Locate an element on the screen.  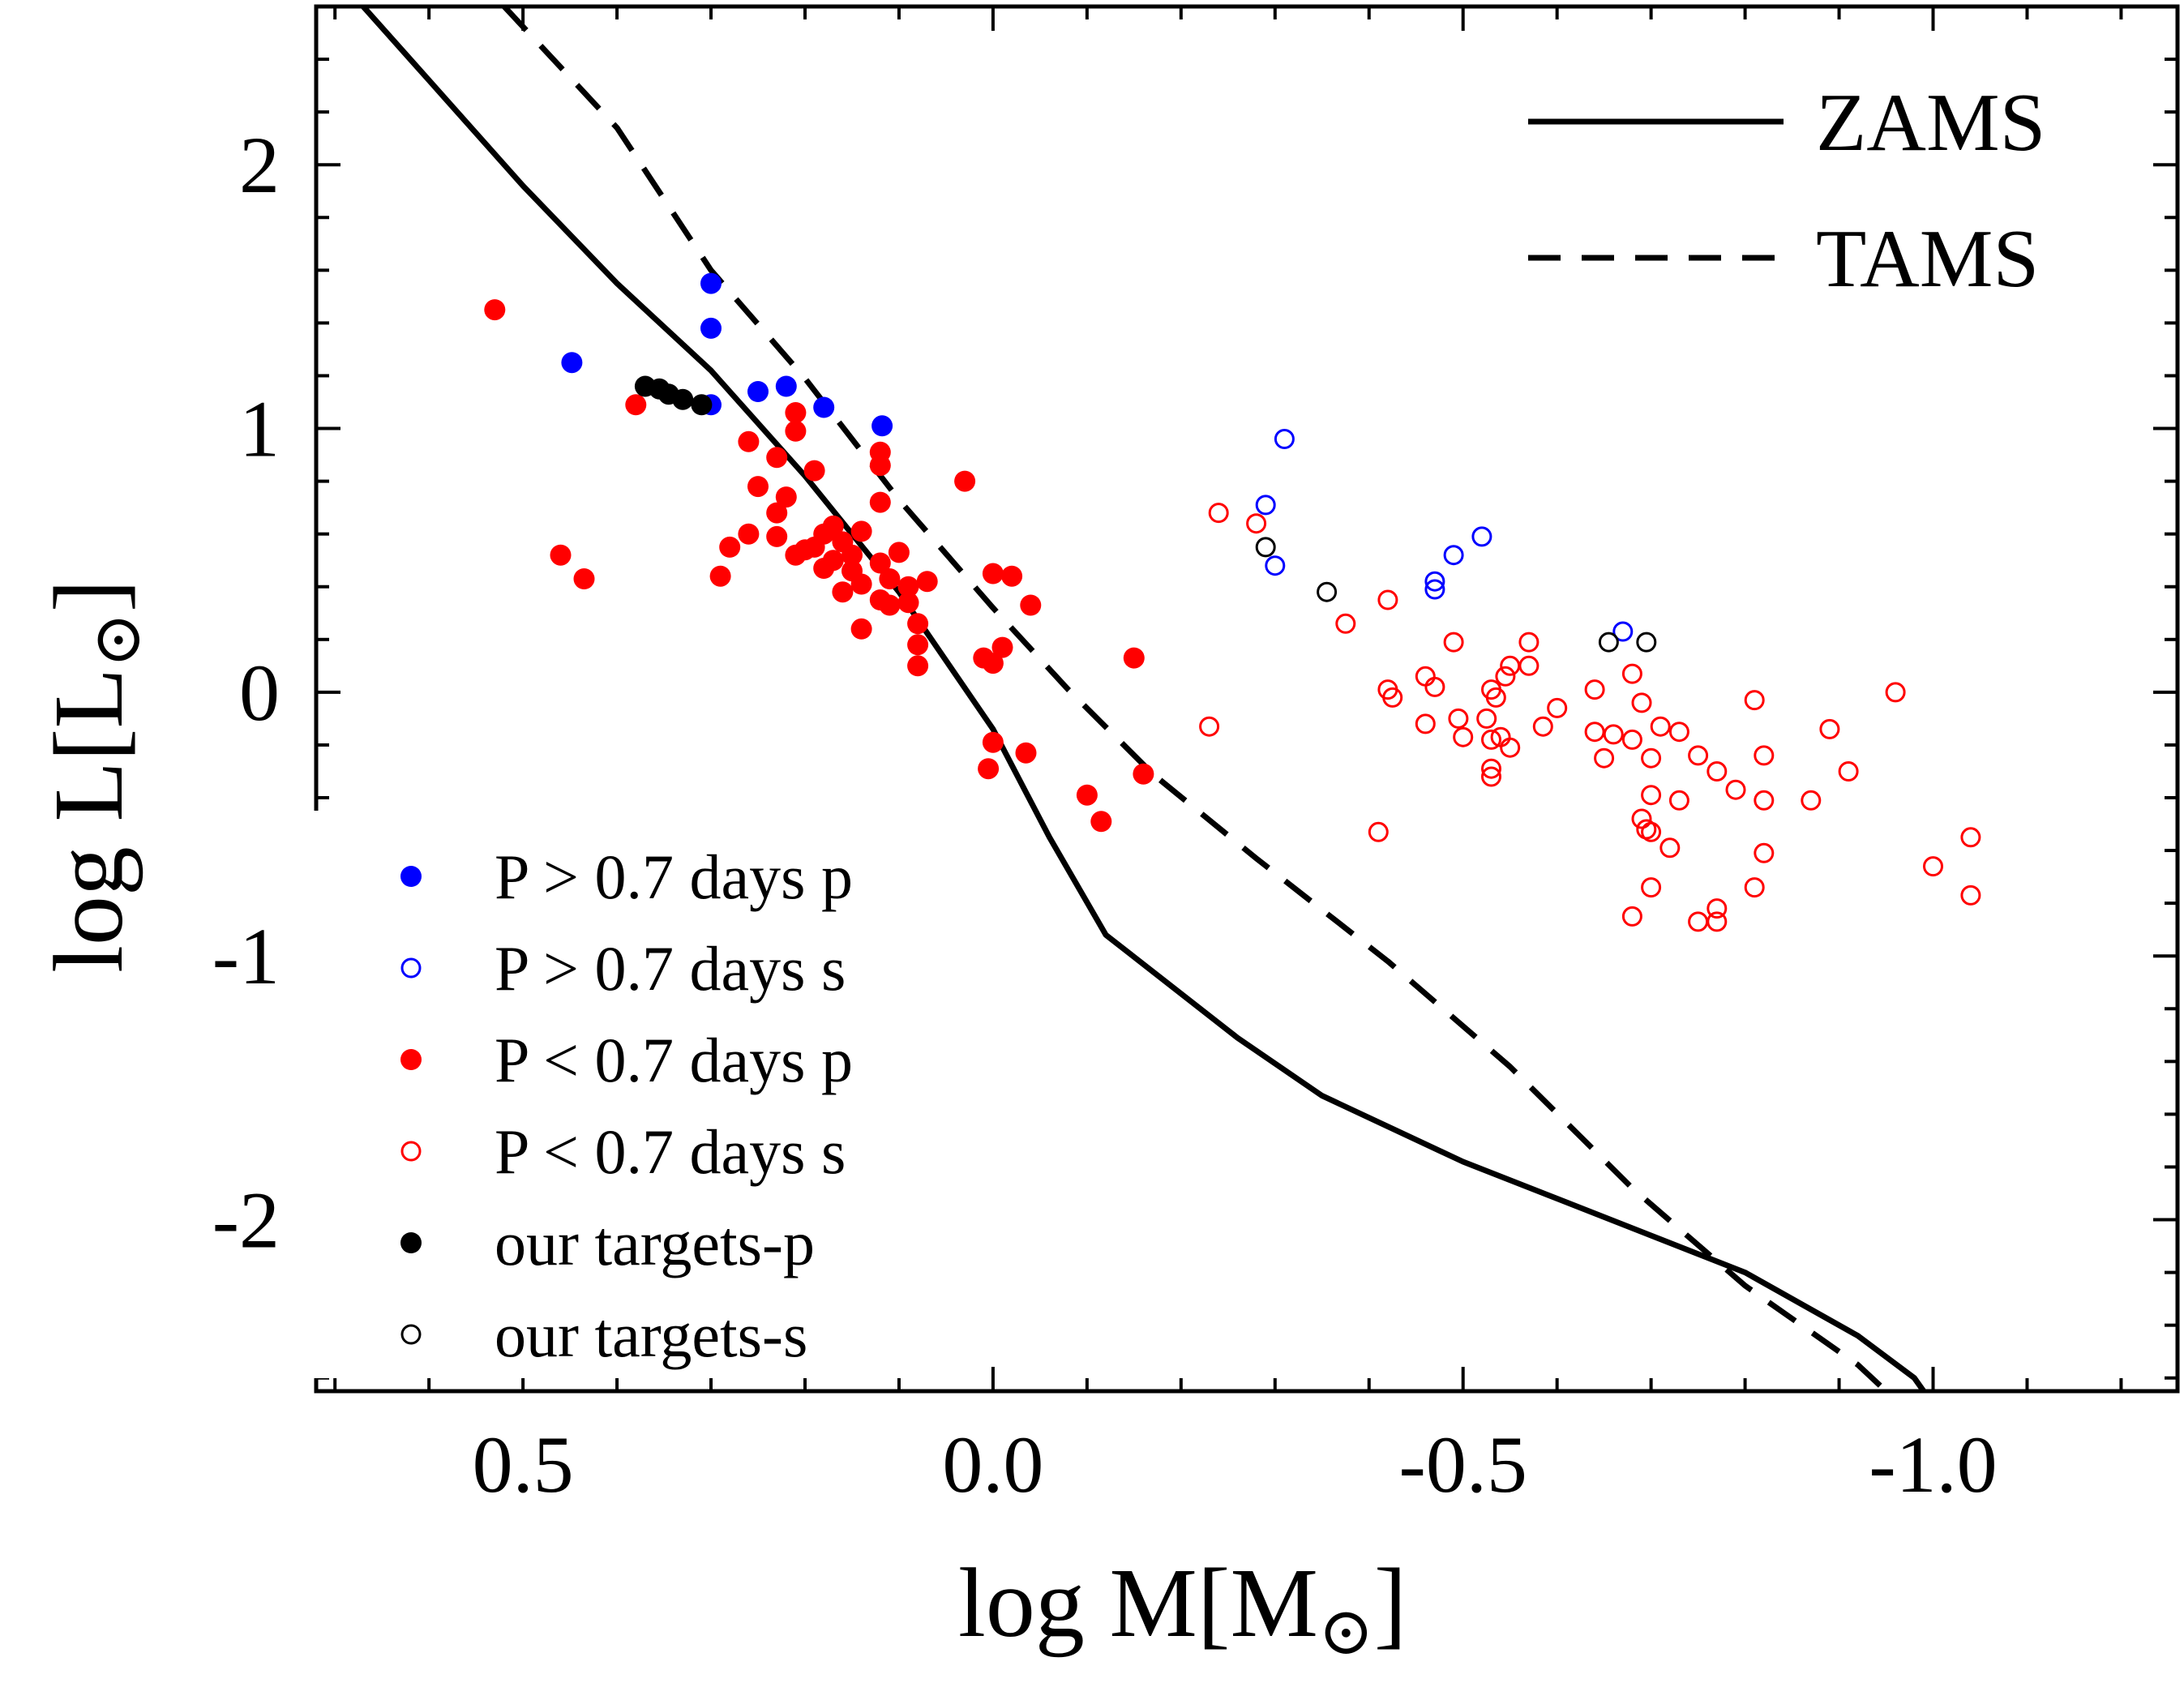
y-axis-title-main: log L[L is located at coordinates (89, 820).